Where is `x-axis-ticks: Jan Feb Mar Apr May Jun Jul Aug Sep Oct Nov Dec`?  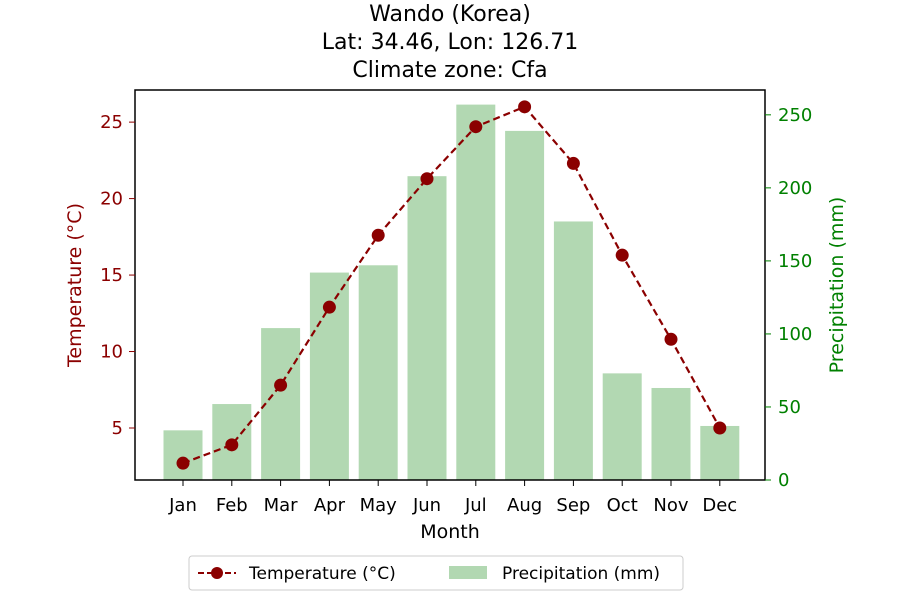
x-axis-ticks: Jan Feb Mar Apr May Jun Jul Aug Sep Oct Nov Dec is located at coordinates (452, 498).